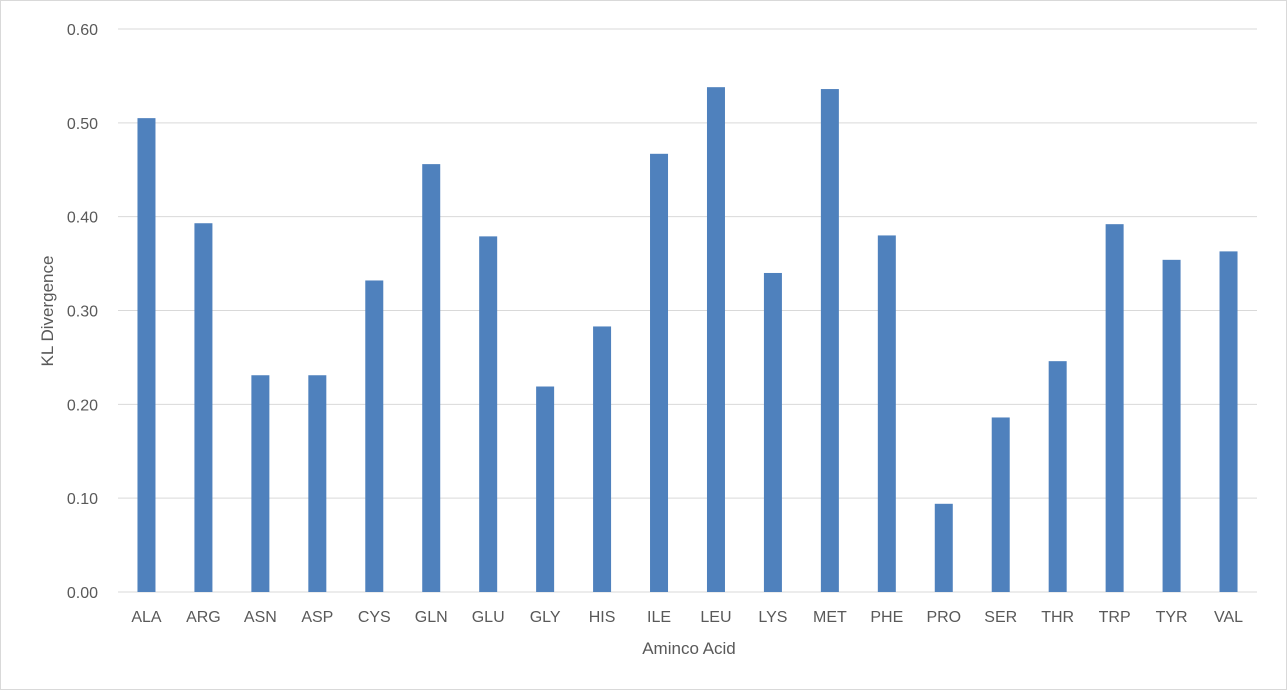 The height and width of the screenshot is (694, 1287). What do you see at coordinates (602, 617) in the screenshot?
I see `x-tick-label: HIS` at bounding box center [602, 617].